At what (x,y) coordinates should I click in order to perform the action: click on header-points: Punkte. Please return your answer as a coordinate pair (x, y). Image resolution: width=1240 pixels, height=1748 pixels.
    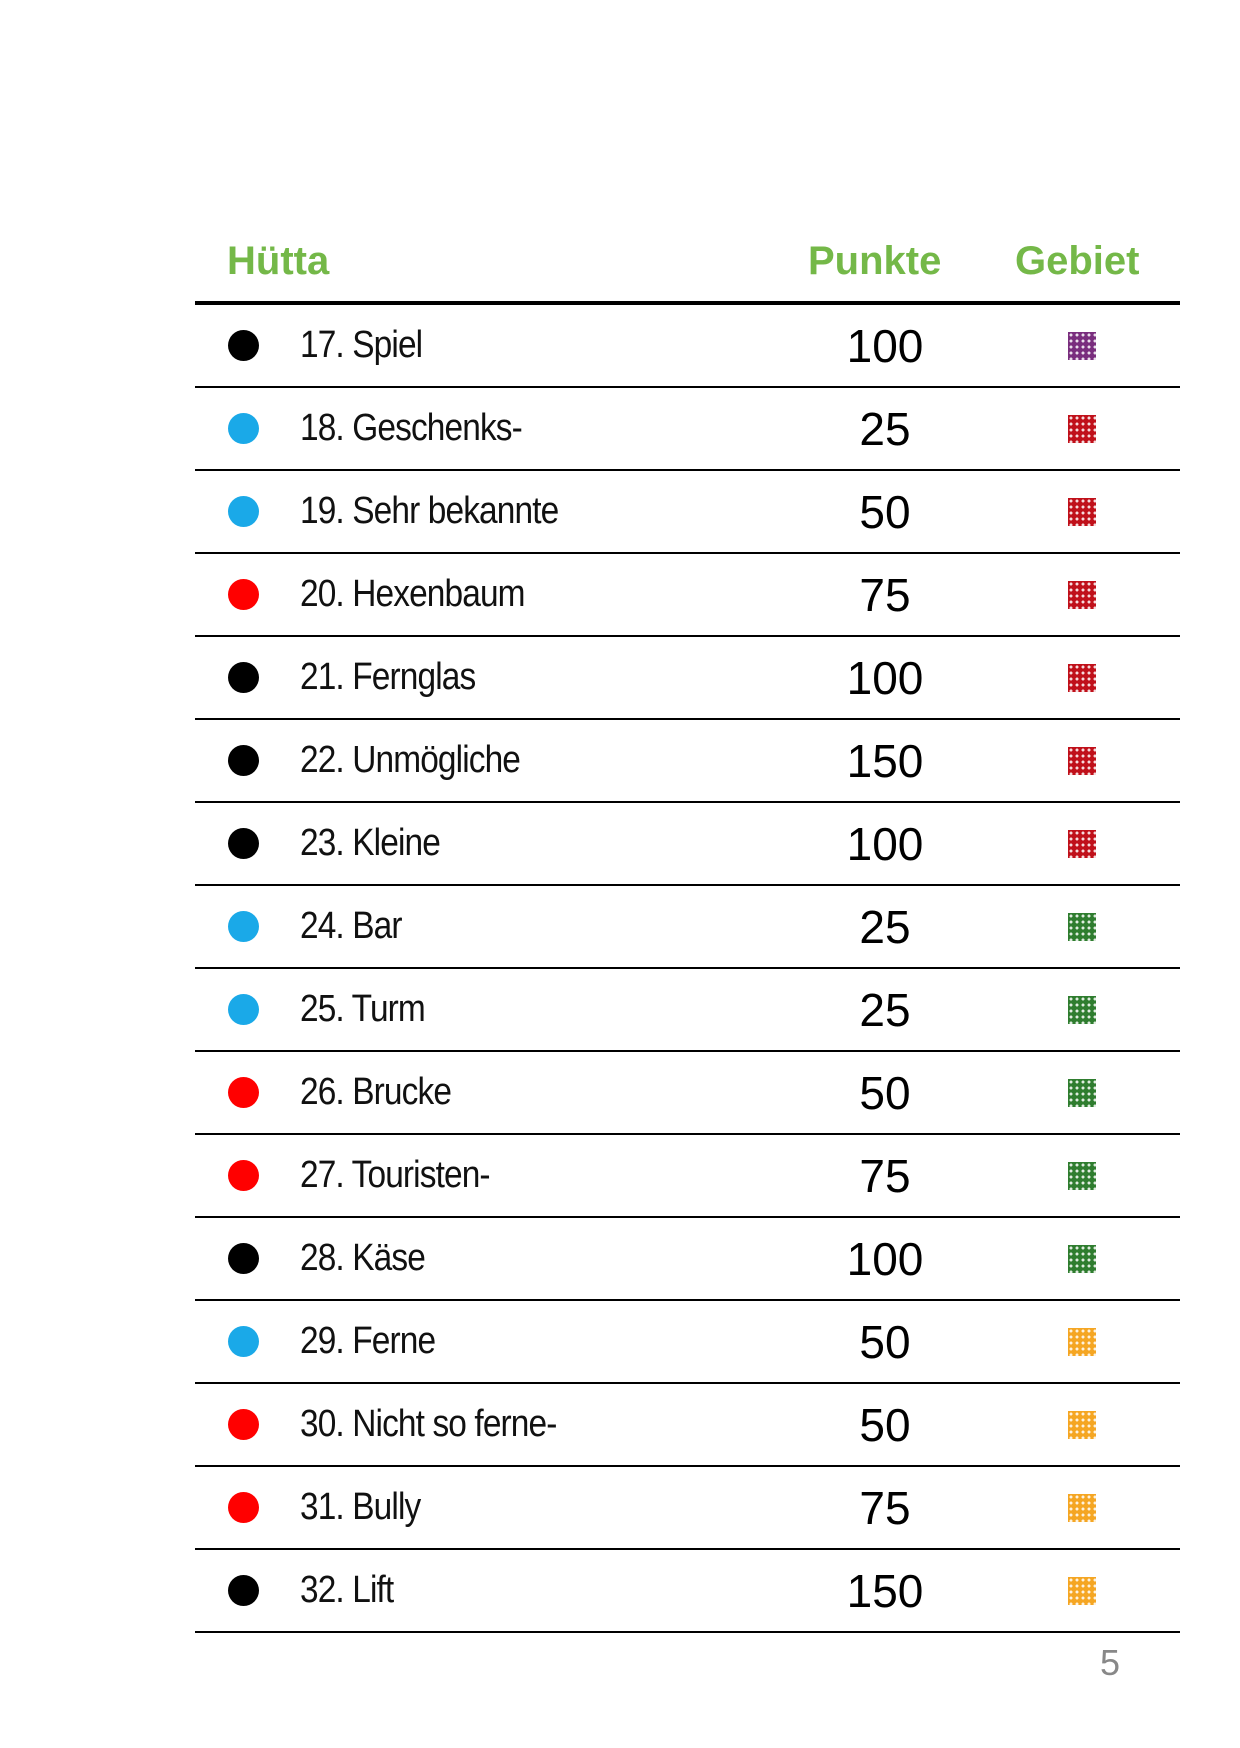
    Looking at the image, I should click on (875, 261).